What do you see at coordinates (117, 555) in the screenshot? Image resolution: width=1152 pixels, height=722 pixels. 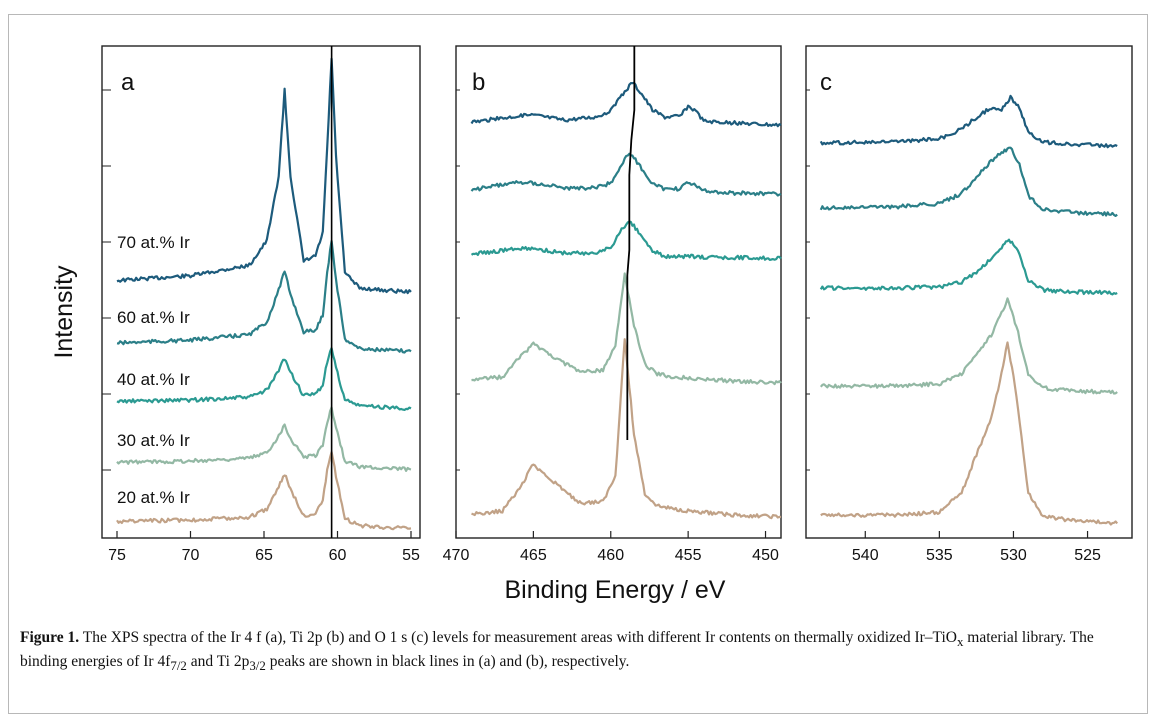 I see `x-tick-label-a-75: 75` at bounding box center [117, 555].